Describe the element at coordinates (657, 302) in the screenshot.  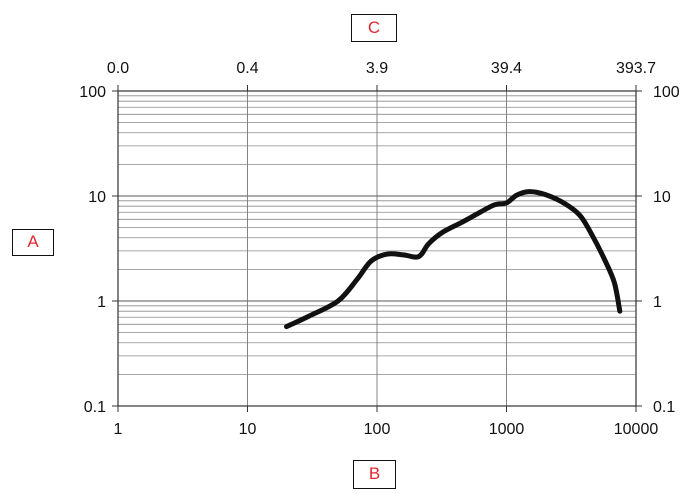
I see `right-tick-label: 1` at that location.